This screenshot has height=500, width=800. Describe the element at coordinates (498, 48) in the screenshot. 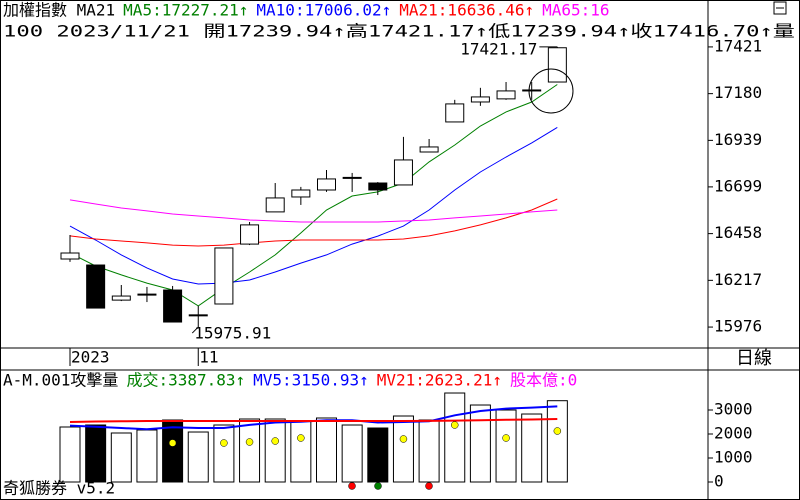

I see `annotation: 17421.17` at that location.